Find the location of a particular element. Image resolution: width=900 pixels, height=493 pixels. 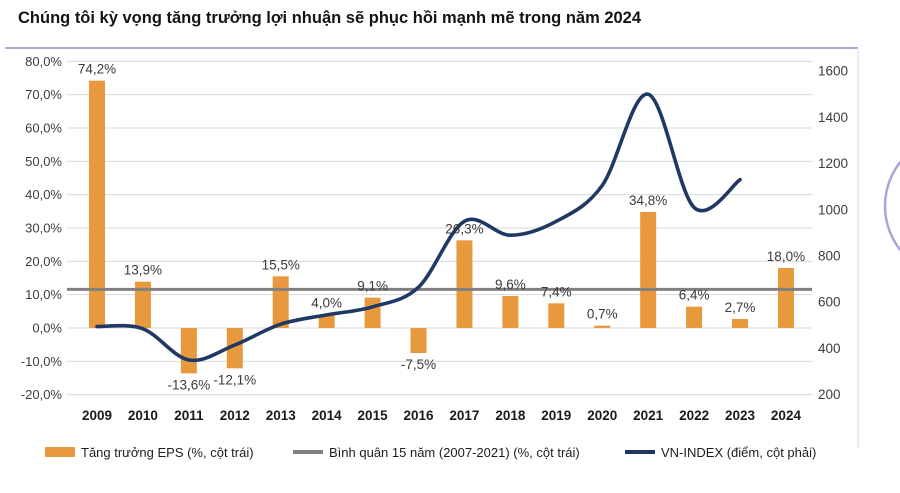

eps-bar-2016 is located at coordinates (418, 340).